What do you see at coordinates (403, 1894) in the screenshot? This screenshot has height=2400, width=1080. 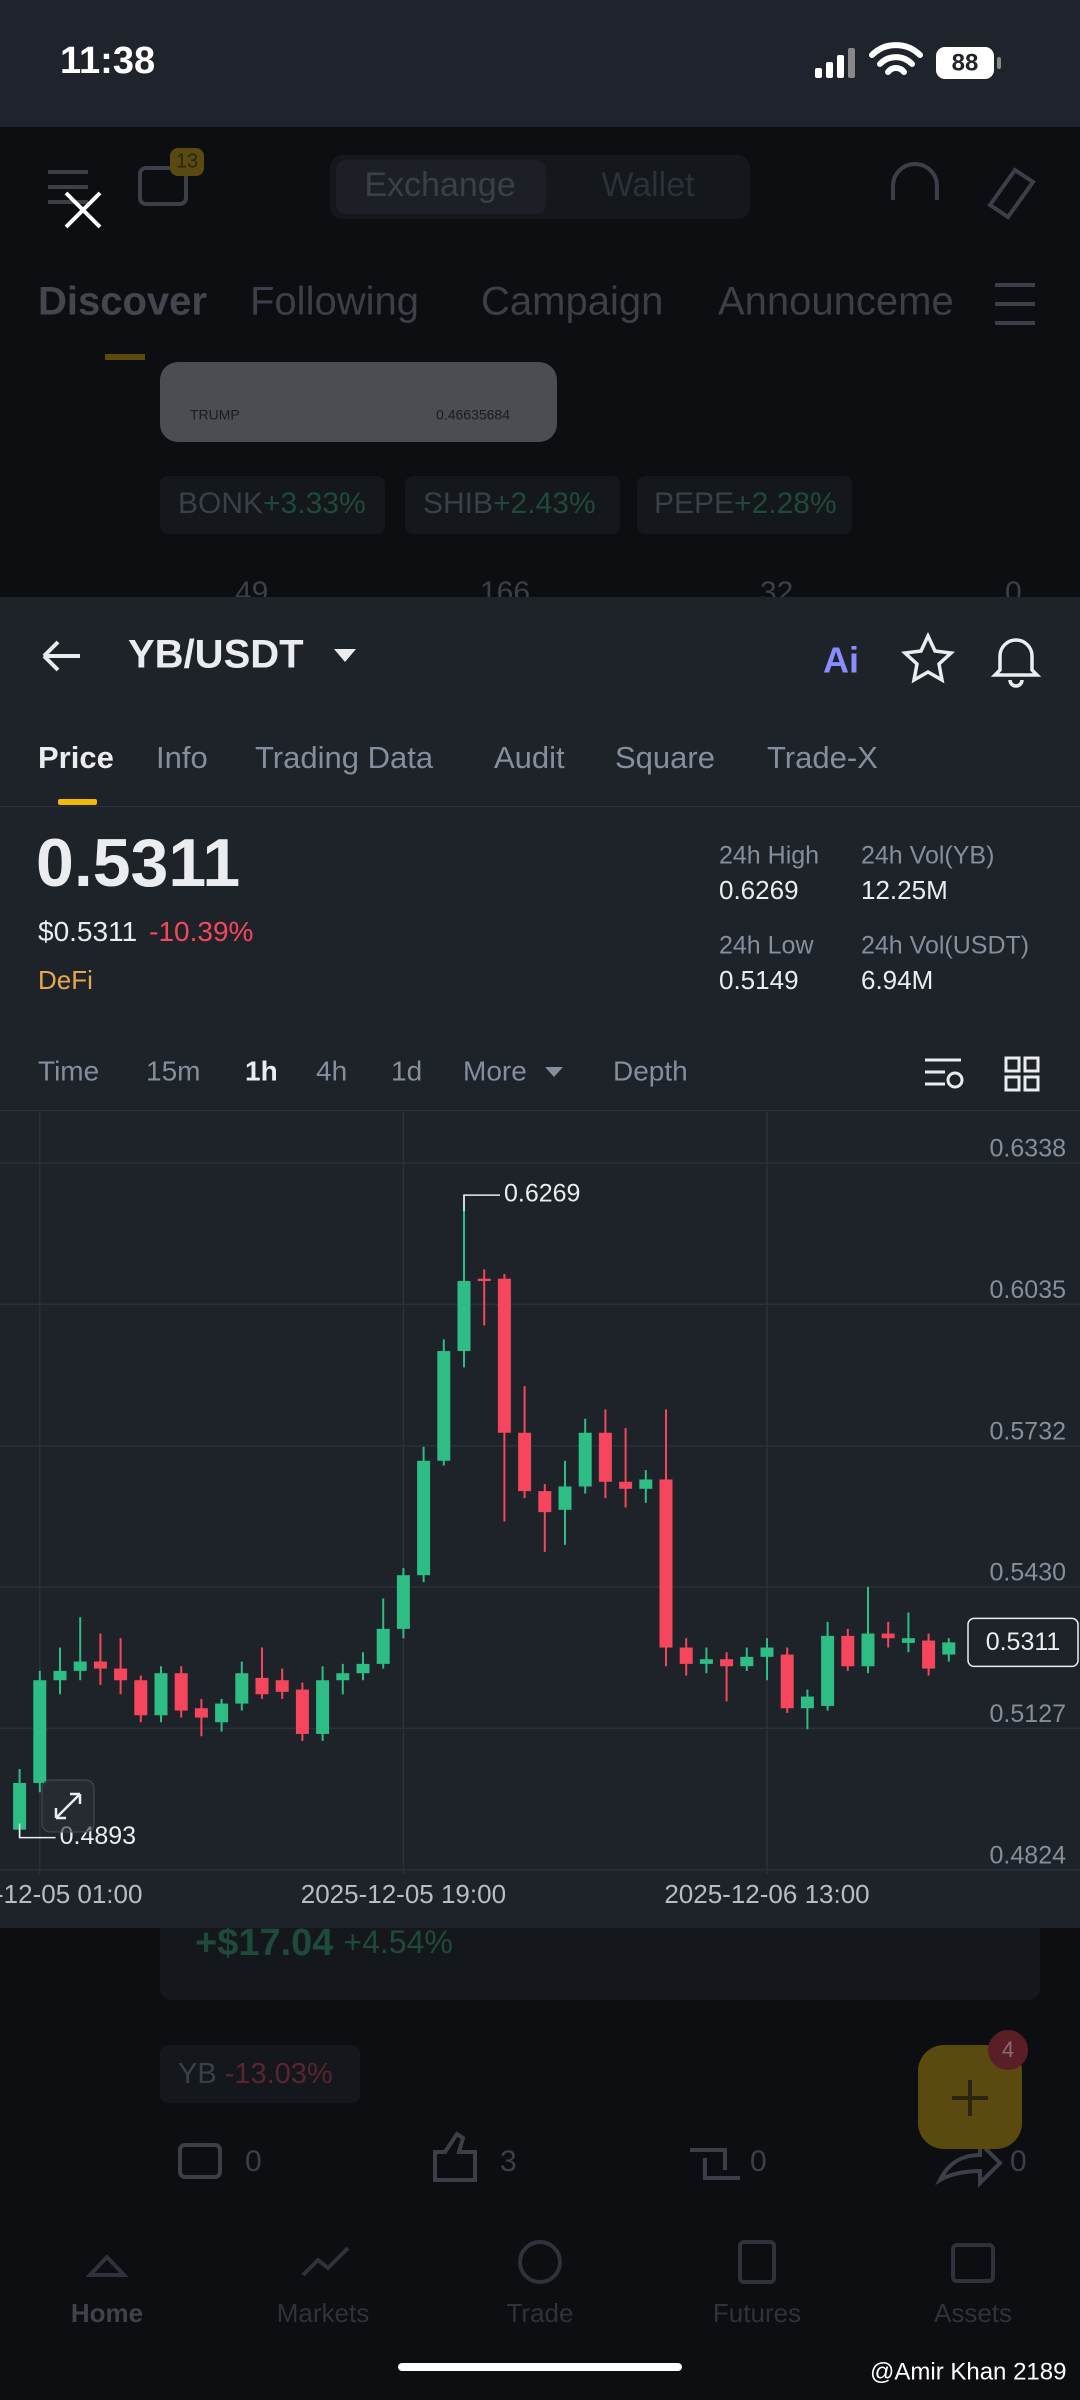 I see `x-tick-label: 2025-12-05 19:00` at bounding box center [403, 1894].